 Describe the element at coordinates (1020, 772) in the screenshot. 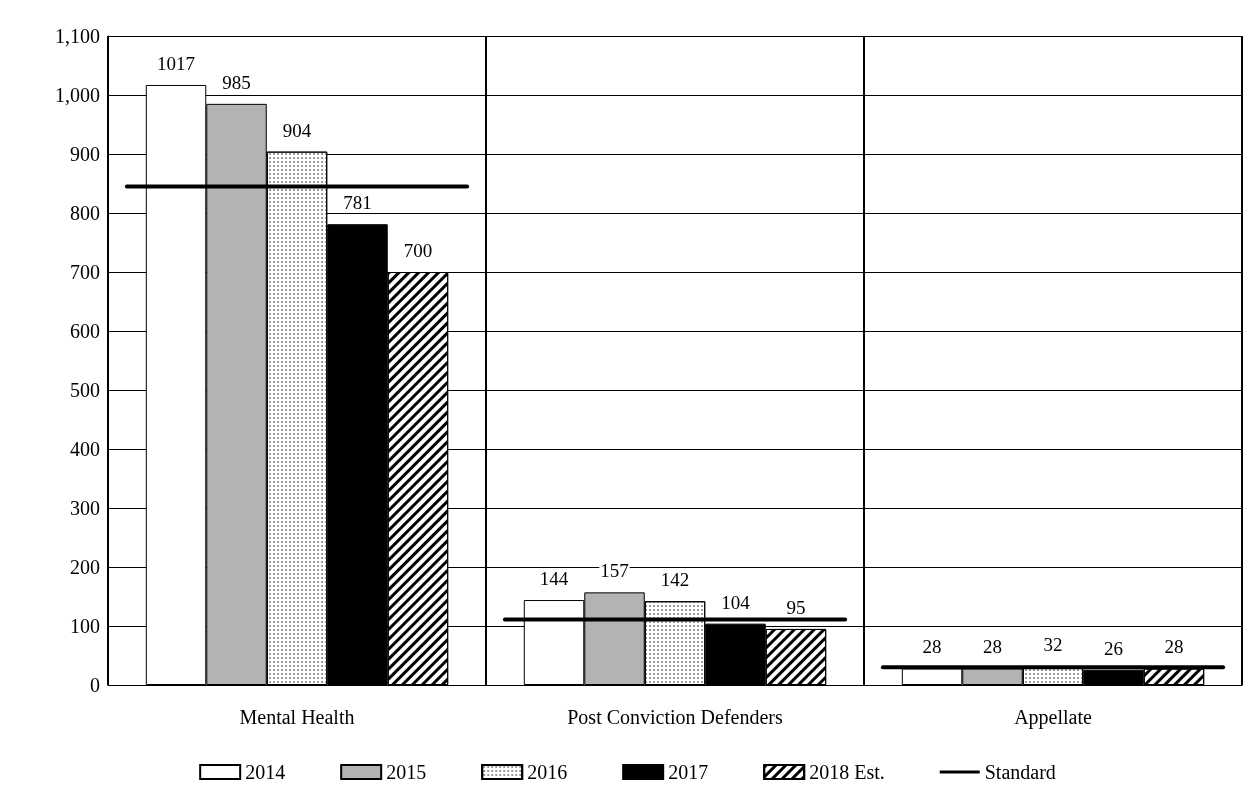

I see `legend-label: Standard` at that location.